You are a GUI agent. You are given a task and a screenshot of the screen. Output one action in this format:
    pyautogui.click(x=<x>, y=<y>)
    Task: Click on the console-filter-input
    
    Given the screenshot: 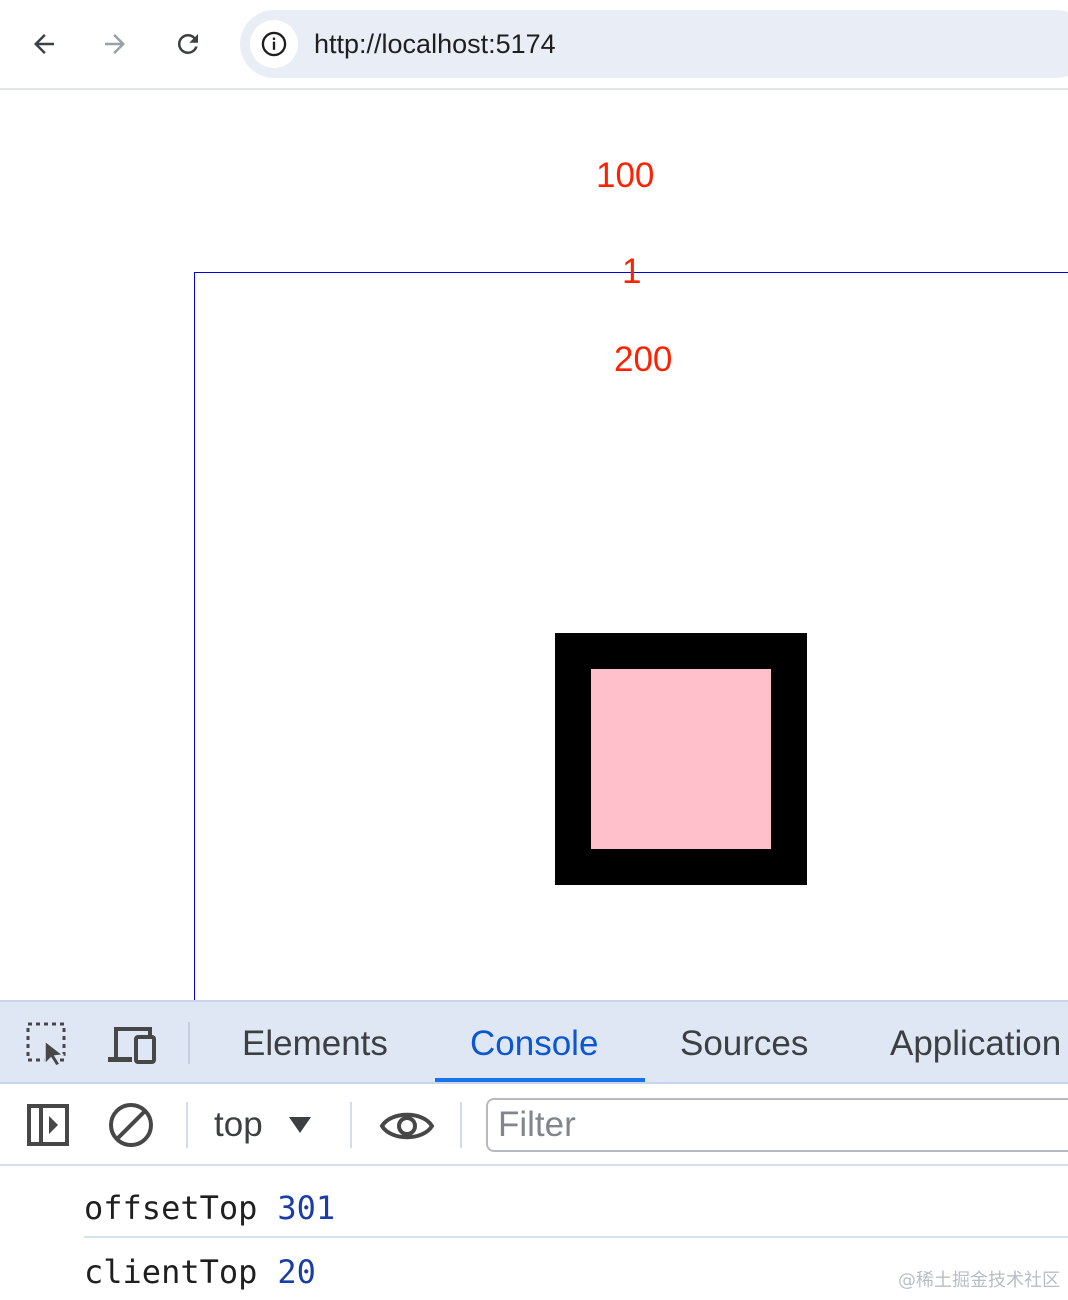 What is the action you would take?
    pyautogui.click(x=777, y=1125)
    